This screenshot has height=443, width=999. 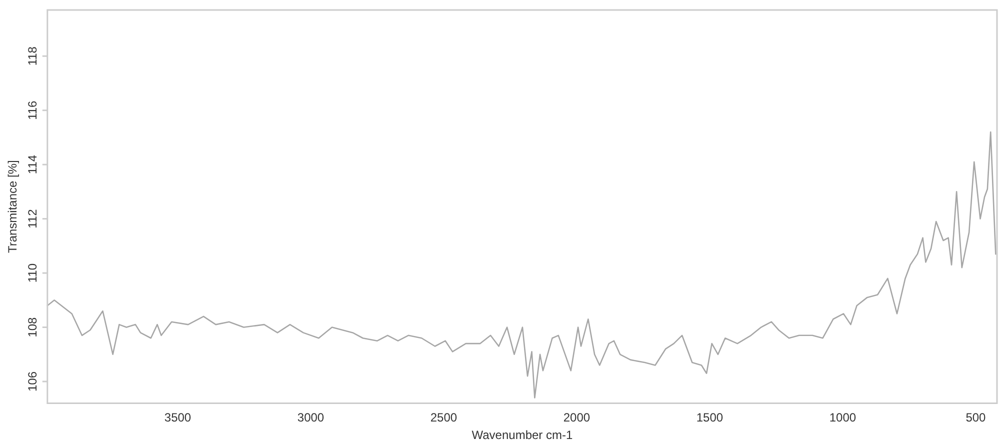 What do you see at coordinates (13, 207) in the screenshot?
I see `y-axis-title: Transmitance [%]` at bounding box center [13, 207].